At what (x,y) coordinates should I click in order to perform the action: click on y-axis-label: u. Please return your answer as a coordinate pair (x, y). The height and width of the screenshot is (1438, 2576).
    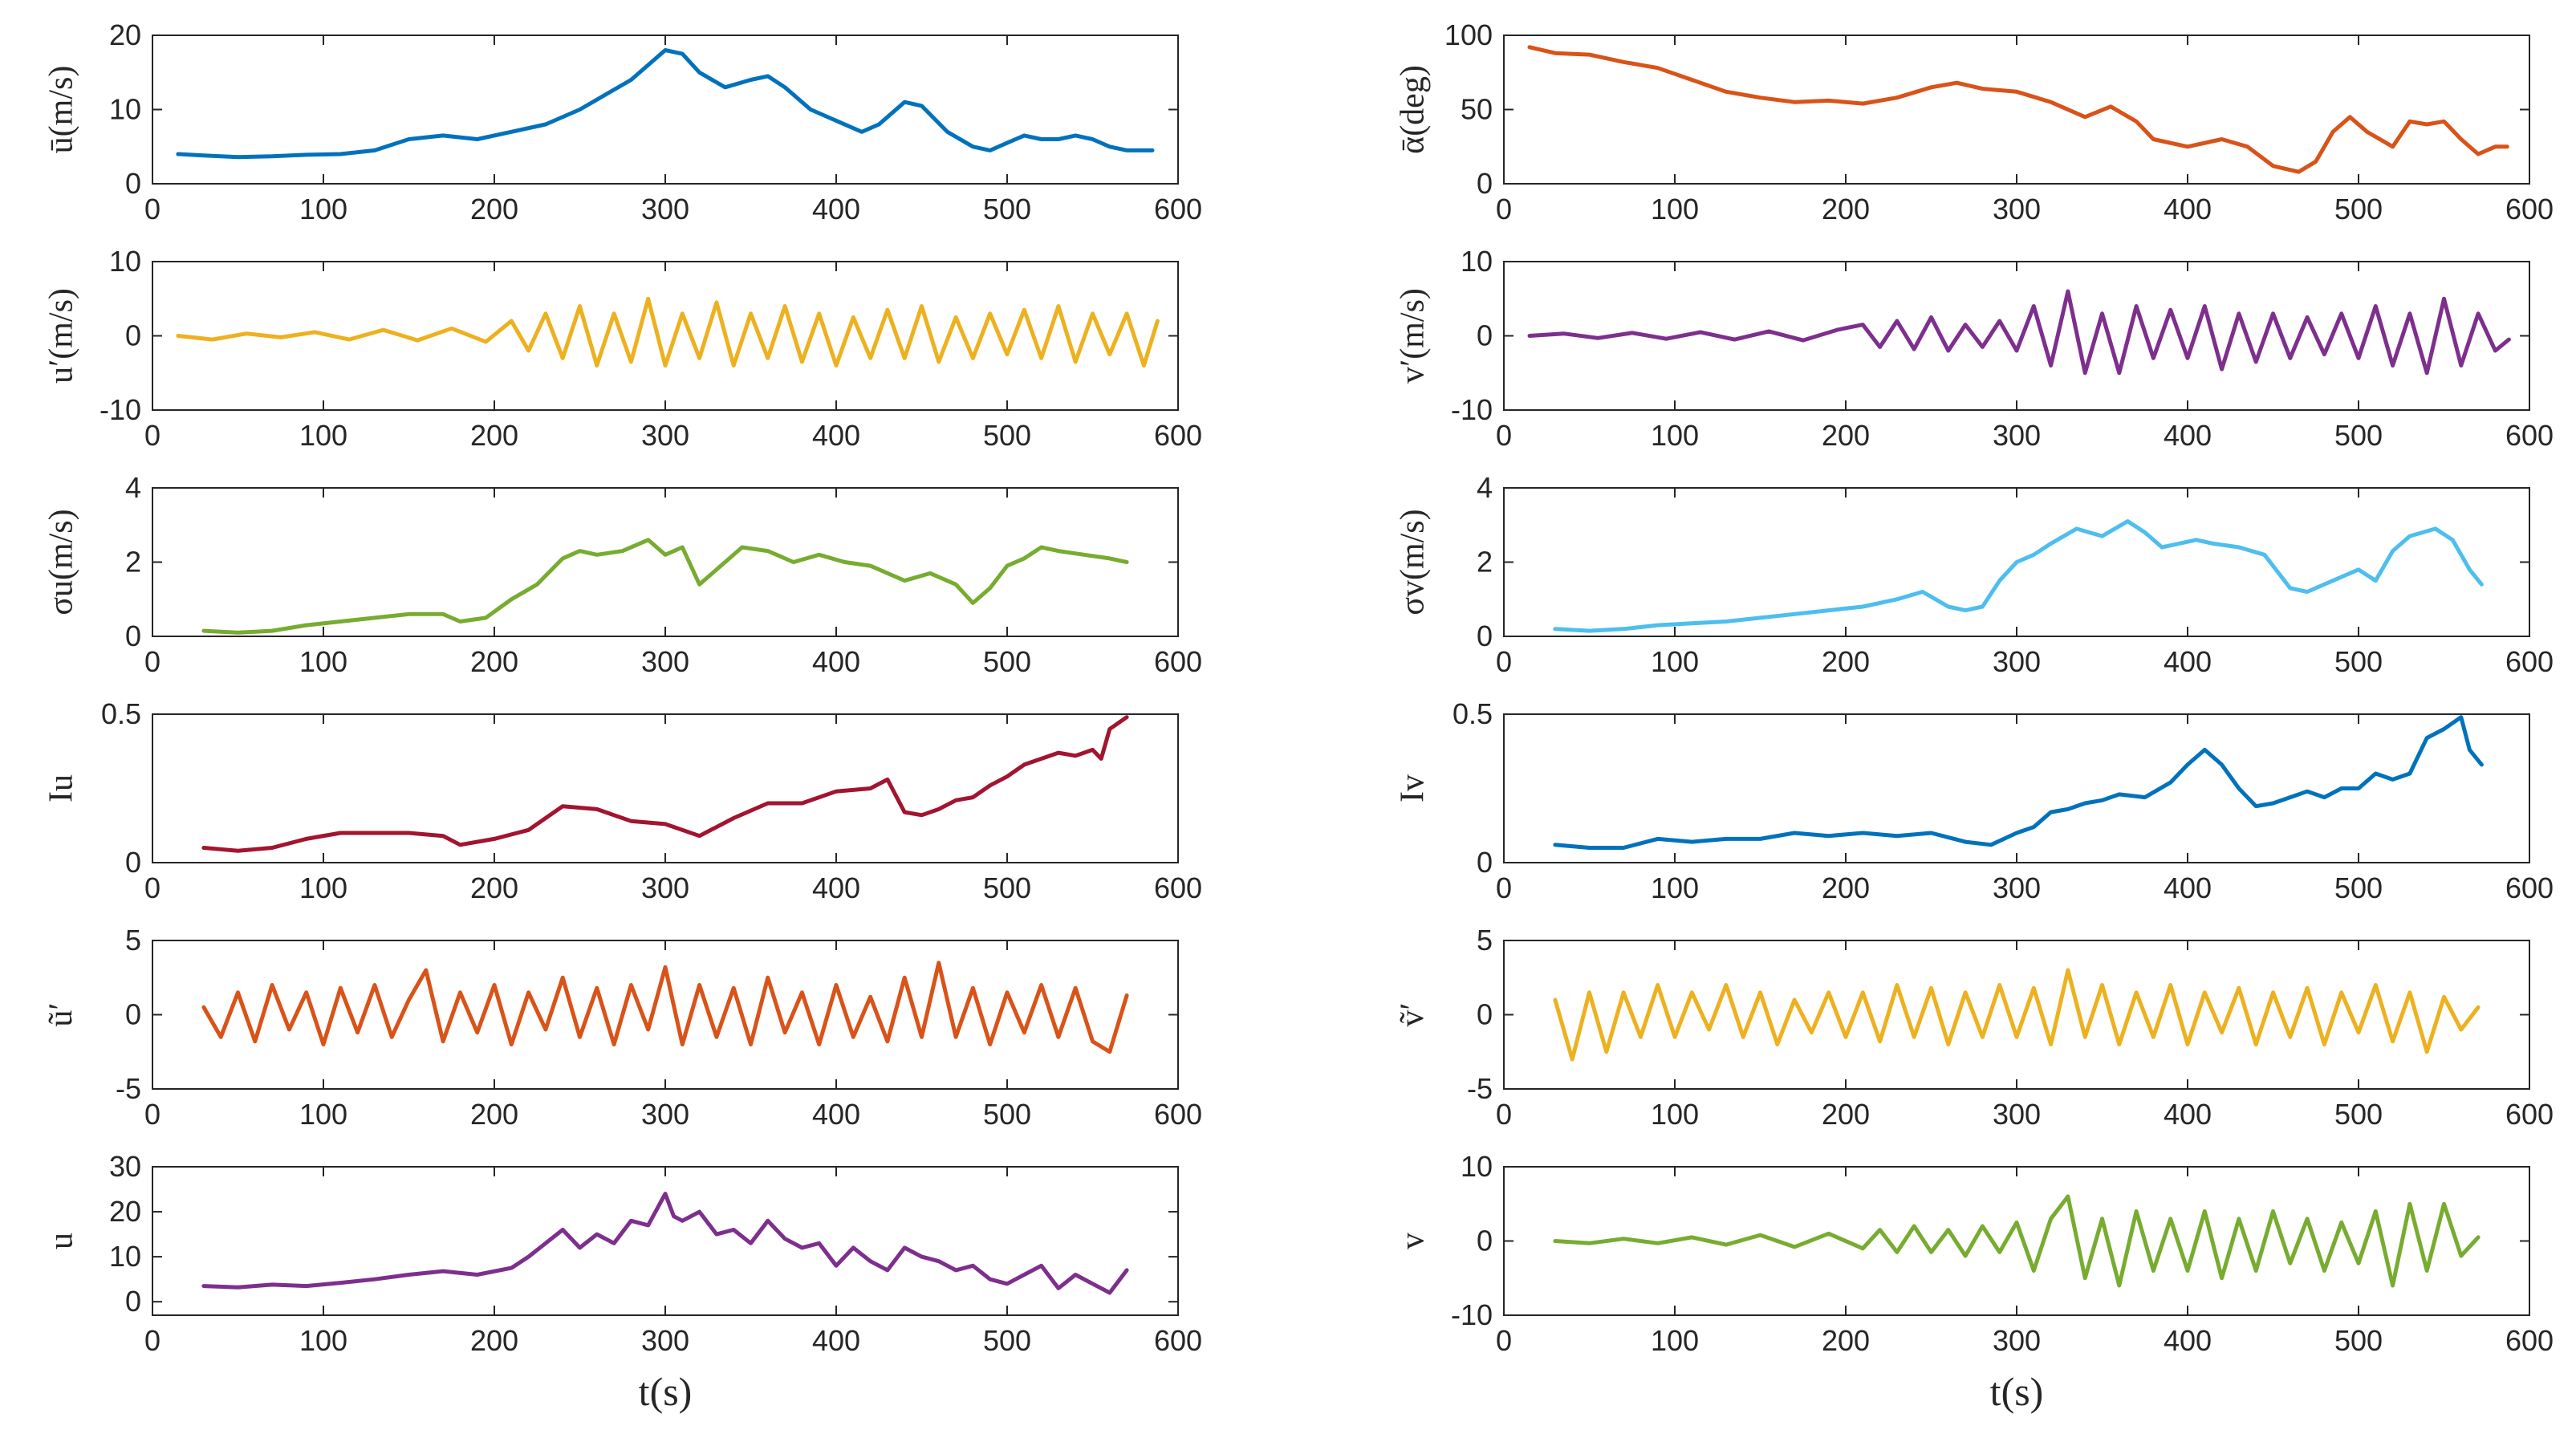
    Looking at the image, I should click on (61, 1241).